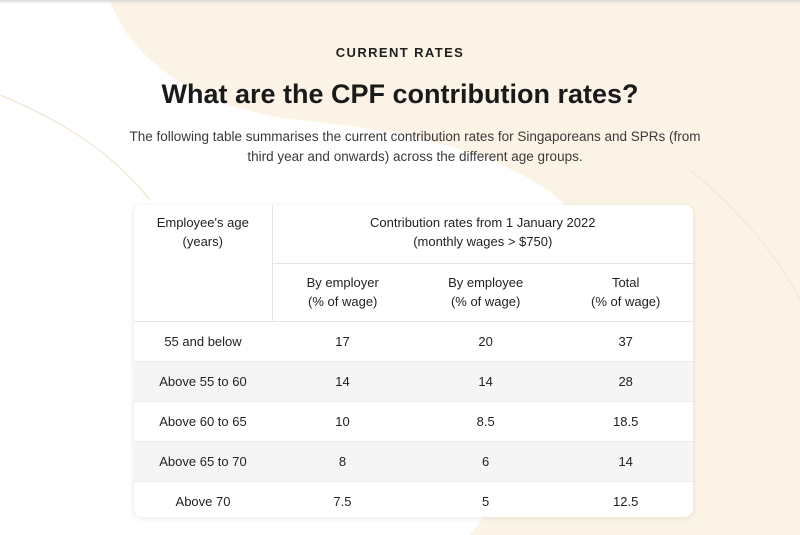 Image resolution: width=800 pixels, height=535 pixels. What do you see at coordinates (203, 340) in the screenshot?
I see `age-cell: 55 and below` at bounding box center [203, 340].